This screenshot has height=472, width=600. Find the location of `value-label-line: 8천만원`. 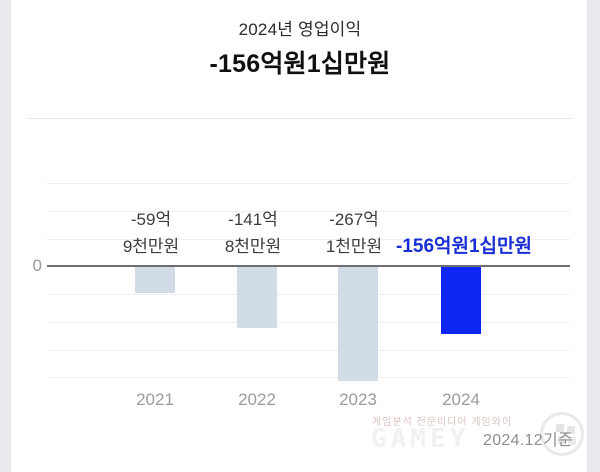

value-label-line: 8천만원 is located at coordinates (253, 246).